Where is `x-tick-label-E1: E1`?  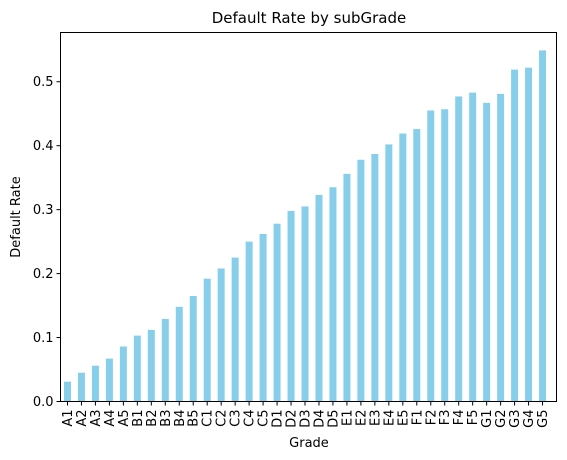 x-tick-label-E1: E1 is located at coordinates (347, 418).